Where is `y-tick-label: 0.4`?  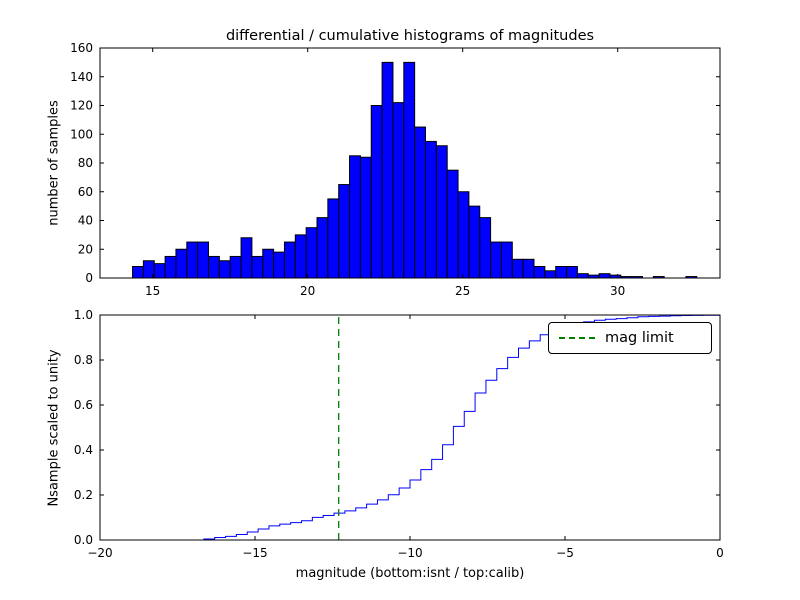
y-tick-label: 0.4 is located at coordinates (83, 450).